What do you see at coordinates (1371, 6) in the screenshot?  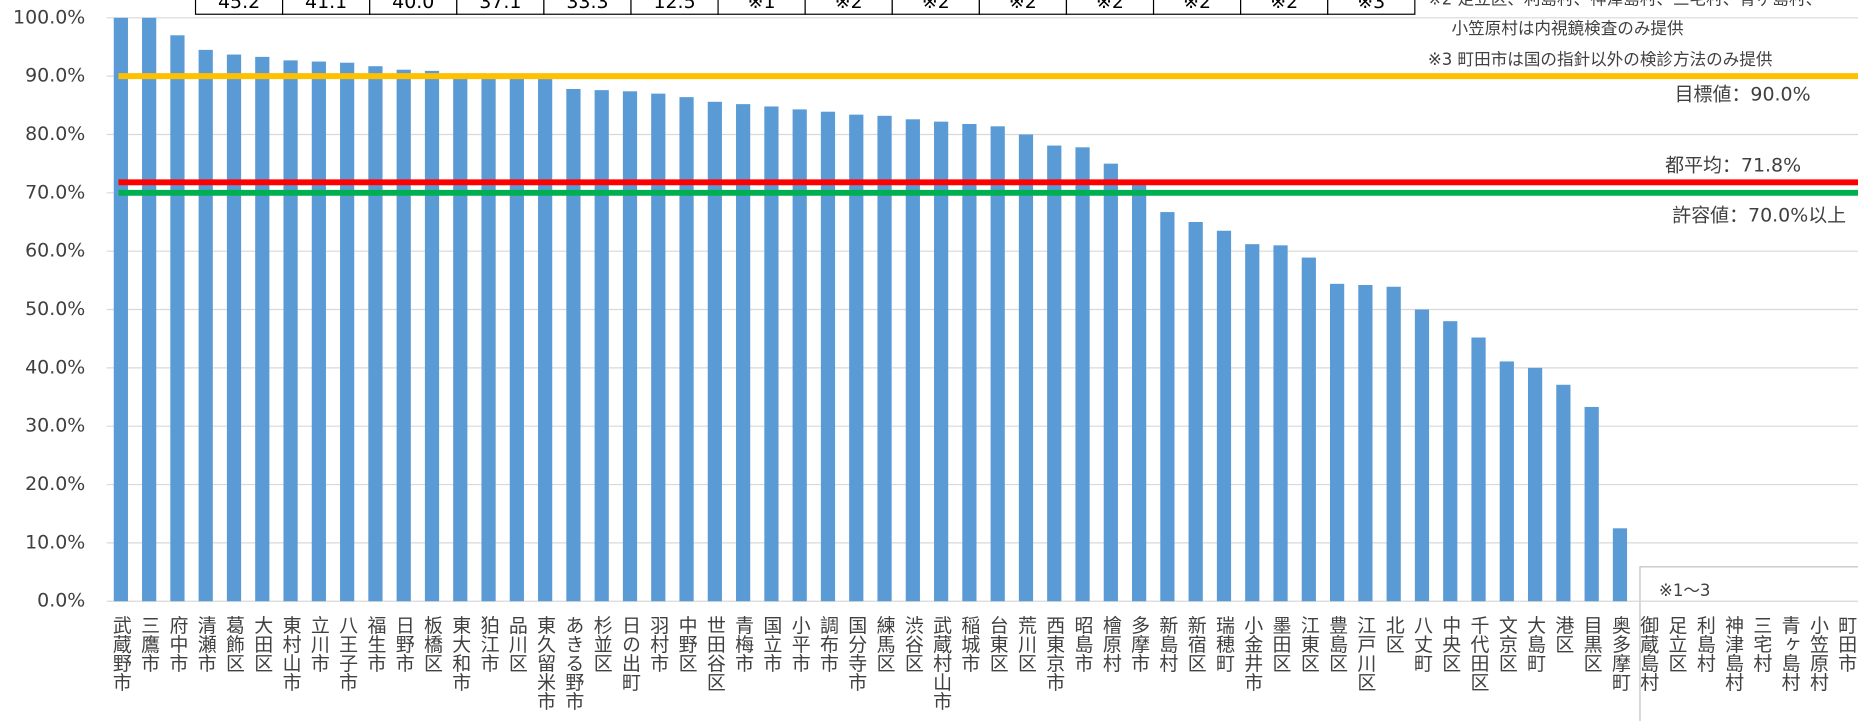 I see `table-cell-text: ※3` at bounding box center [1371, 6].